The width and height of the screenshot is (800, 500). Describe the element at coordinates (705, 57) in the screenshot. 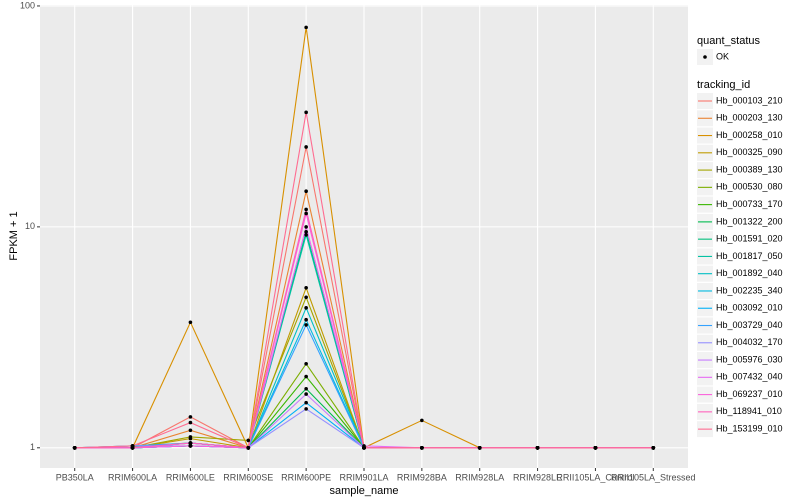

I see `legend-point` at that location.